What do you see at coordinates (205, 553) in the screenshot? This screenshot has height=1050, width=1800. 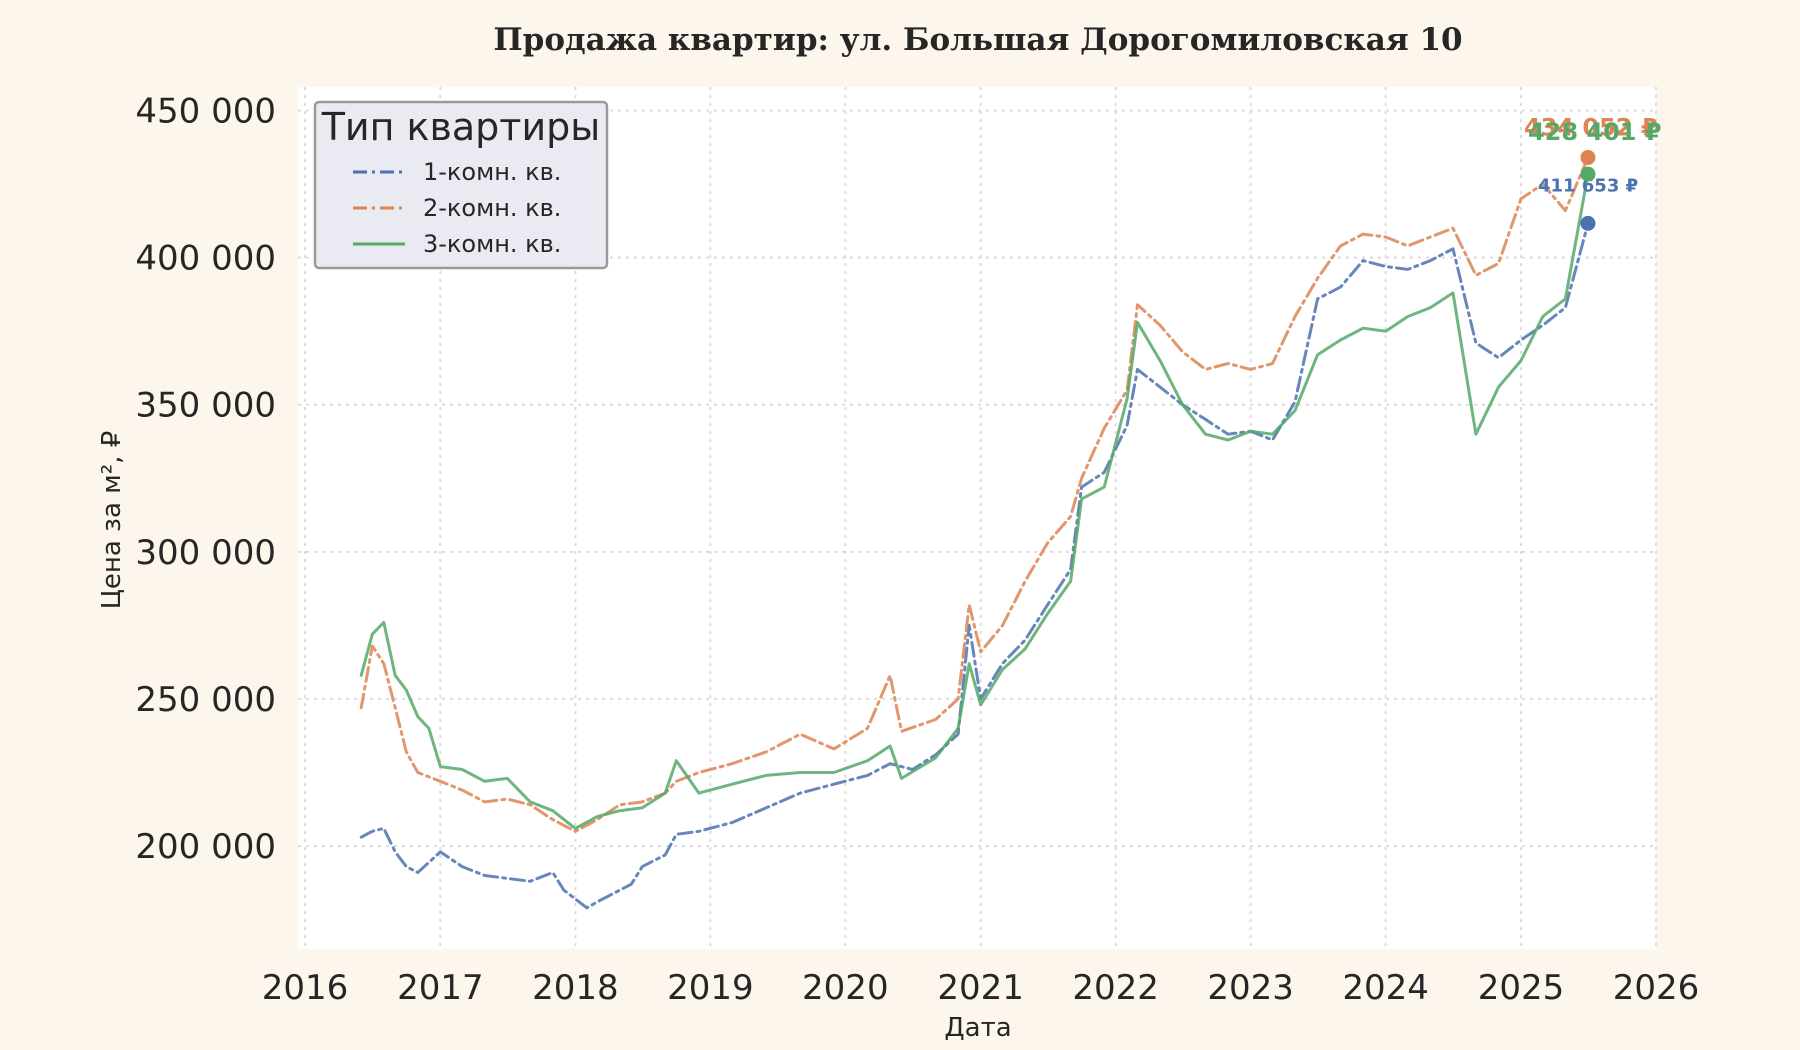 I see `y-tick-label: 300 000` at bounding box center [205, 553].